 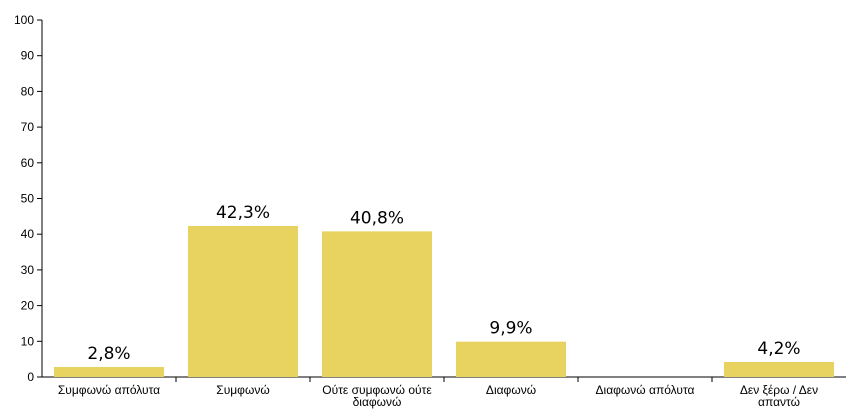 I want to click on x-tick-label-line: Συμφωνώ, so click(x=242, y=390).